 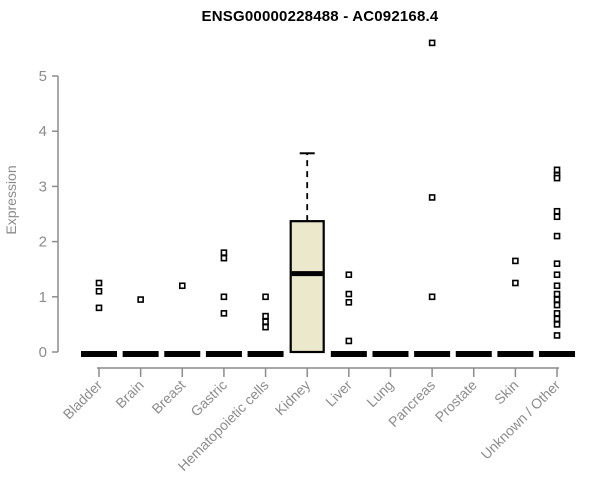 I want to click on box-hematopoietic-cells, so click(x=265, y=325).